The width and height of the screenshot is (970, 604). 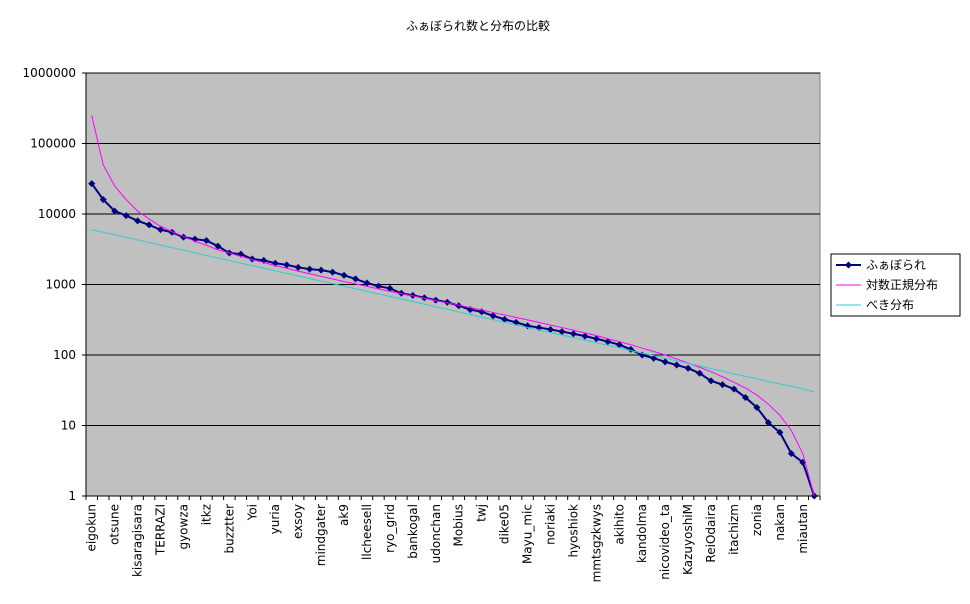 What do you see at coordinates (711, 533) in the screenshot?
I see `x-tick-label: ReiOdaira` at bounding box center [711, 533].